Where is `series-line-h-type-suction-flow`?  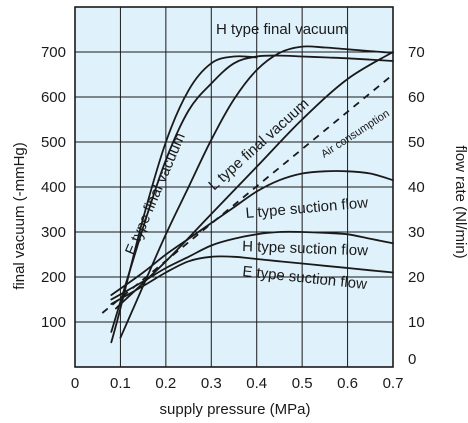 series-line-h-type-suction-flow is located at coordinates (252, 265).